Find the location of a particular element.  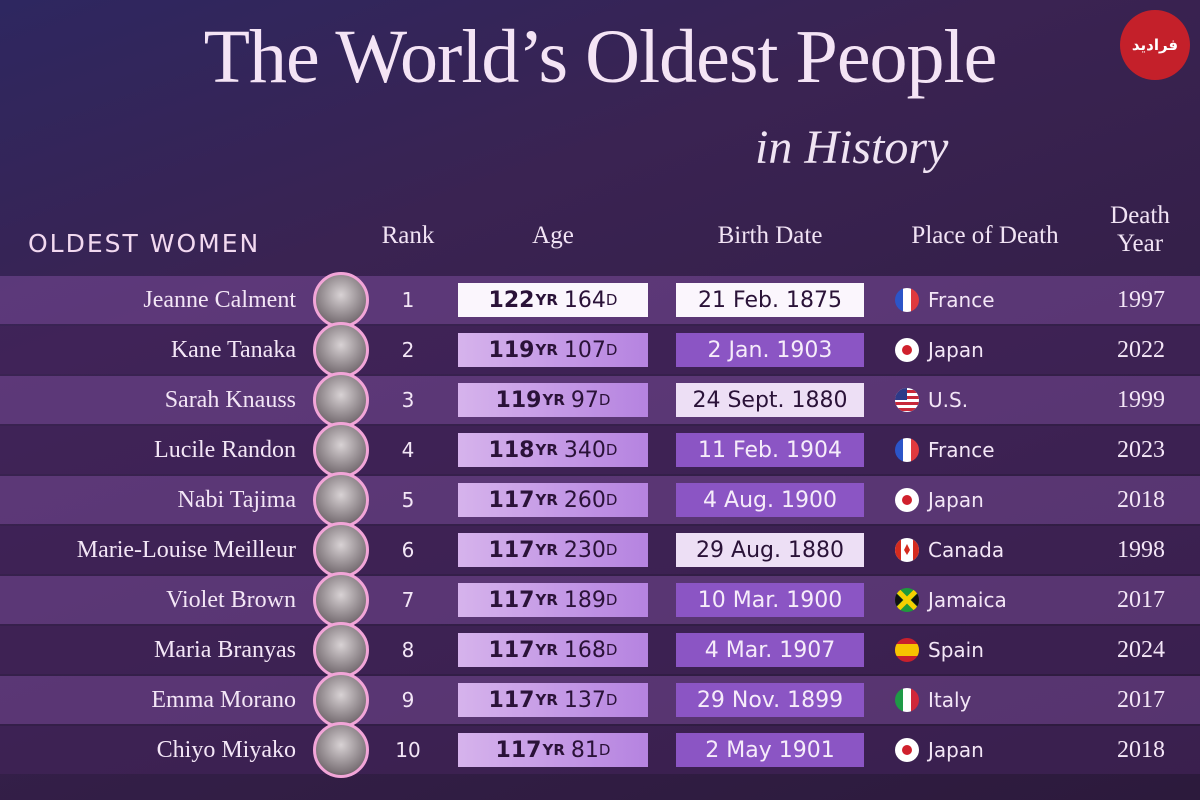

column-header: OLDEST WOMEN is located at coordinates (144, 243).